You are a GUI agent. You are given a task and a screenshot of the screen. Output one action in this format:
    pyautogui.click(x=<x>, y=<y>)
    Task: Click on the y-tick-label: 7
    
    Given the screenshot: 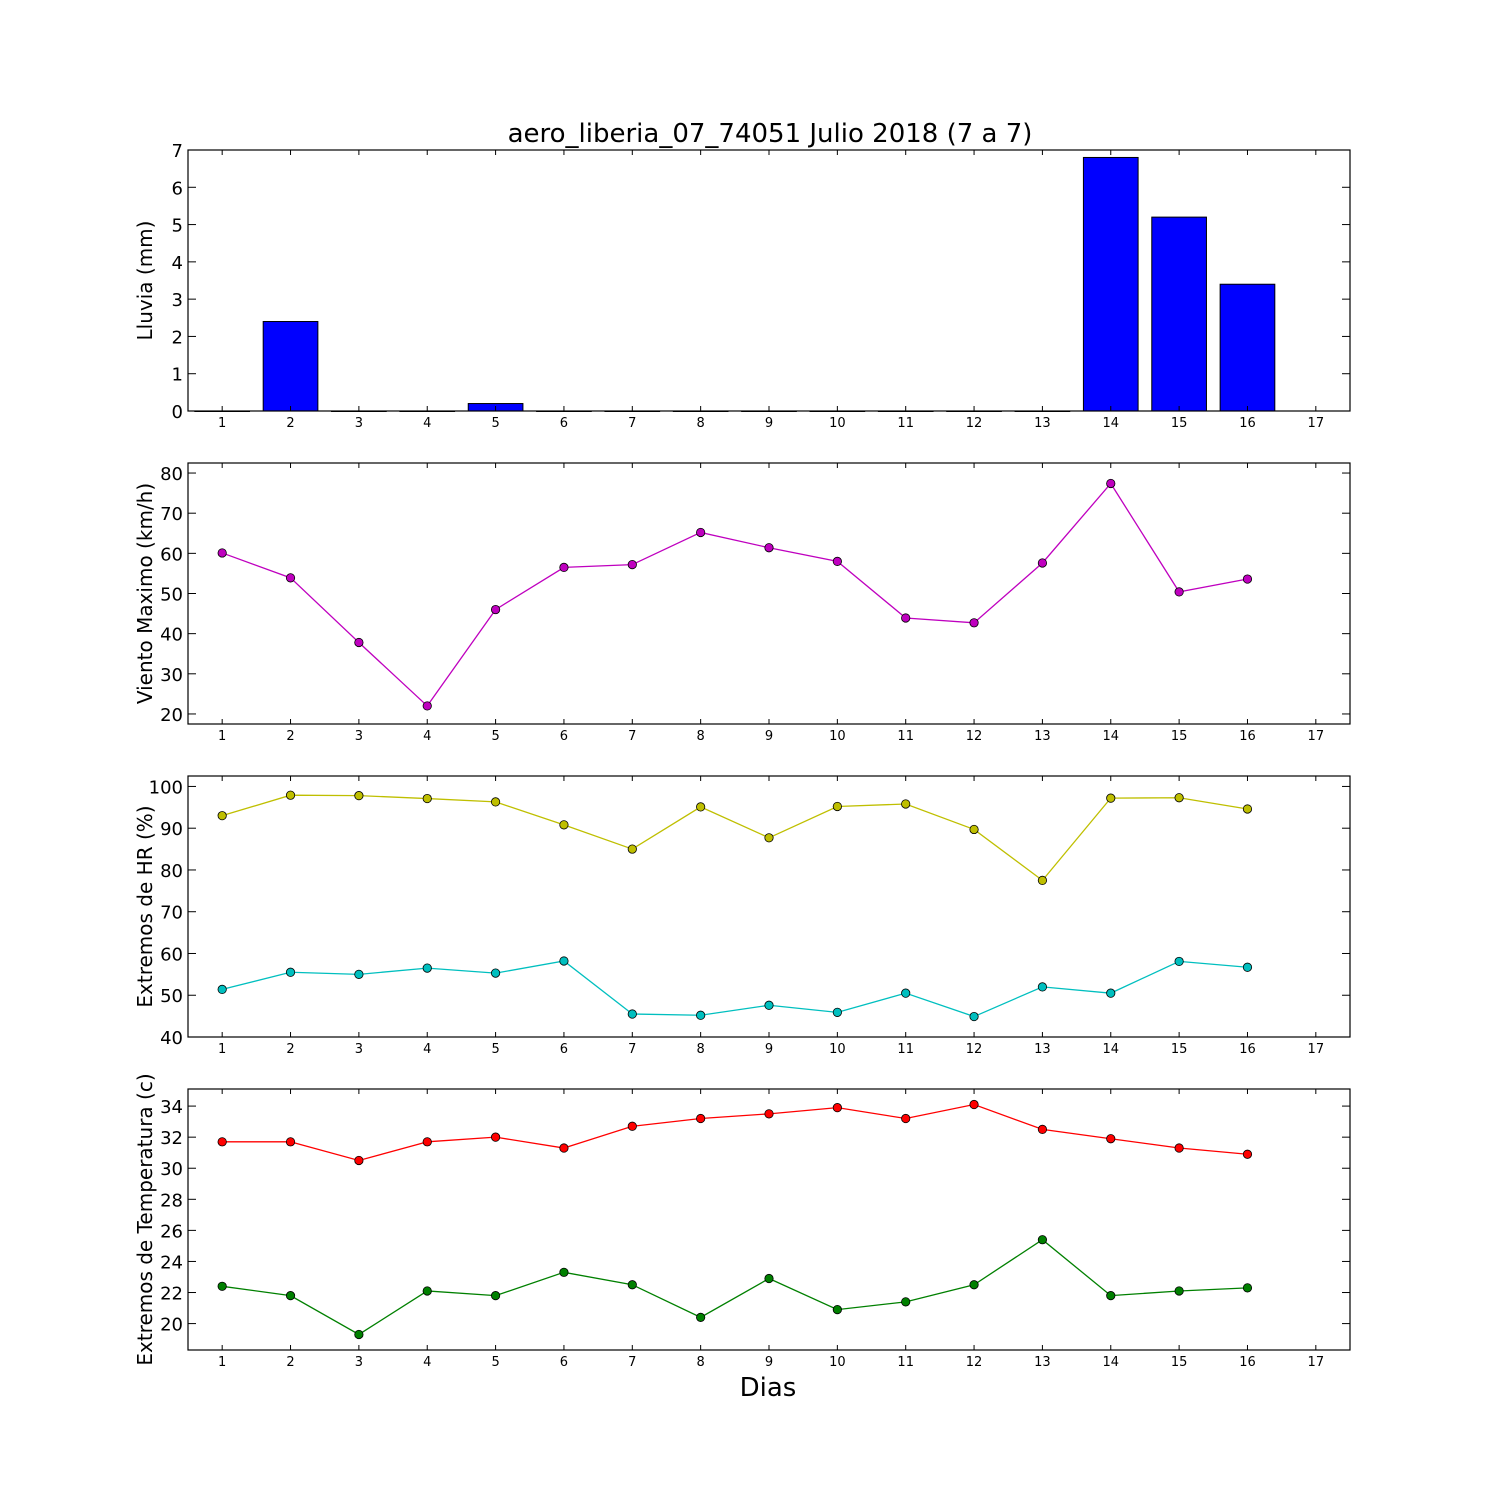 What is the action you would take?
    pyautogui.click(x=177, y=151)
    